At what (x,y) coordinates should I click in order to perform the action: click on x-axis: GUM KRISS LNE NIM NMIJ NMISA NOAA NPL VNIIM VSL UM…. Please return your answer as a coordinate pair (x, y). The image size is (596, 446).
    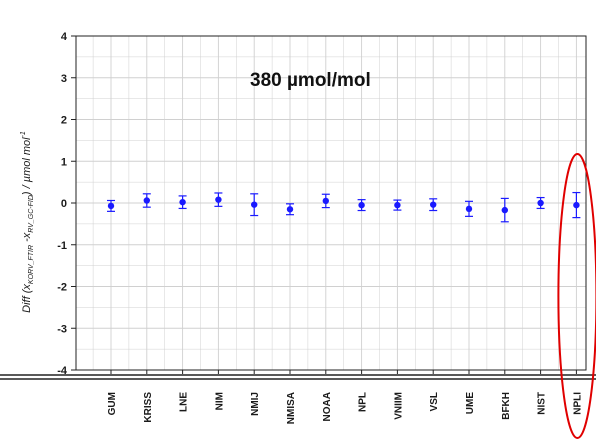
    Looking at the image, I should click on (345, 397).